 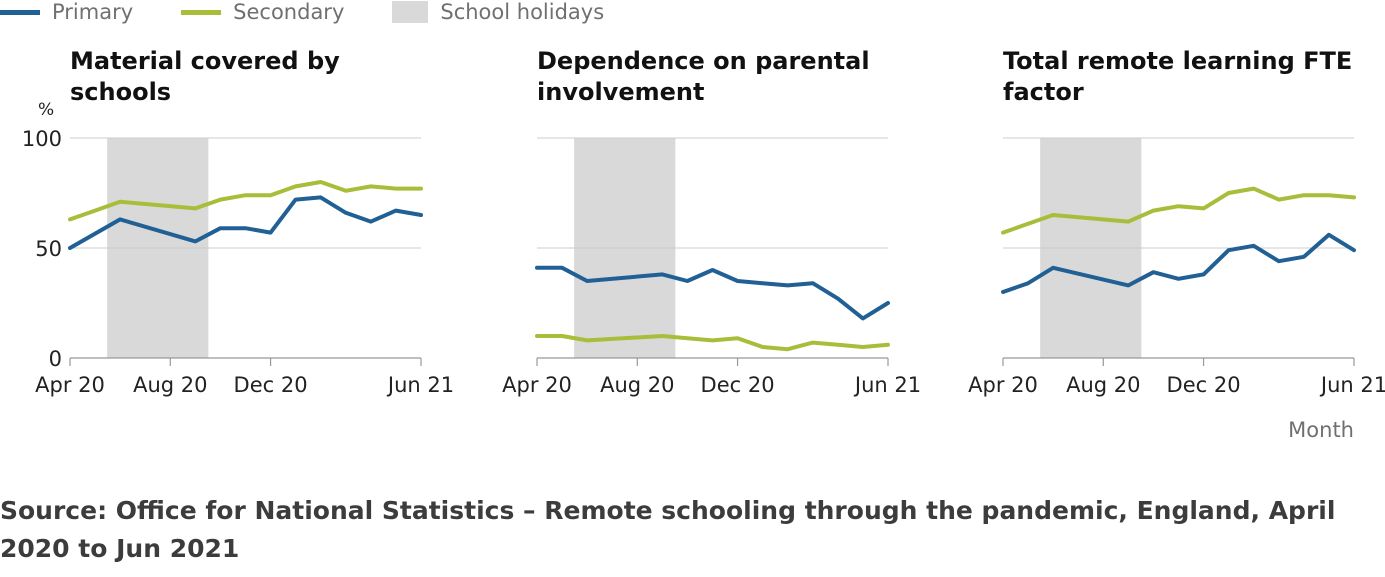 I want to click on legend-item-holidays: School holidays, so click(x=498, y=12).